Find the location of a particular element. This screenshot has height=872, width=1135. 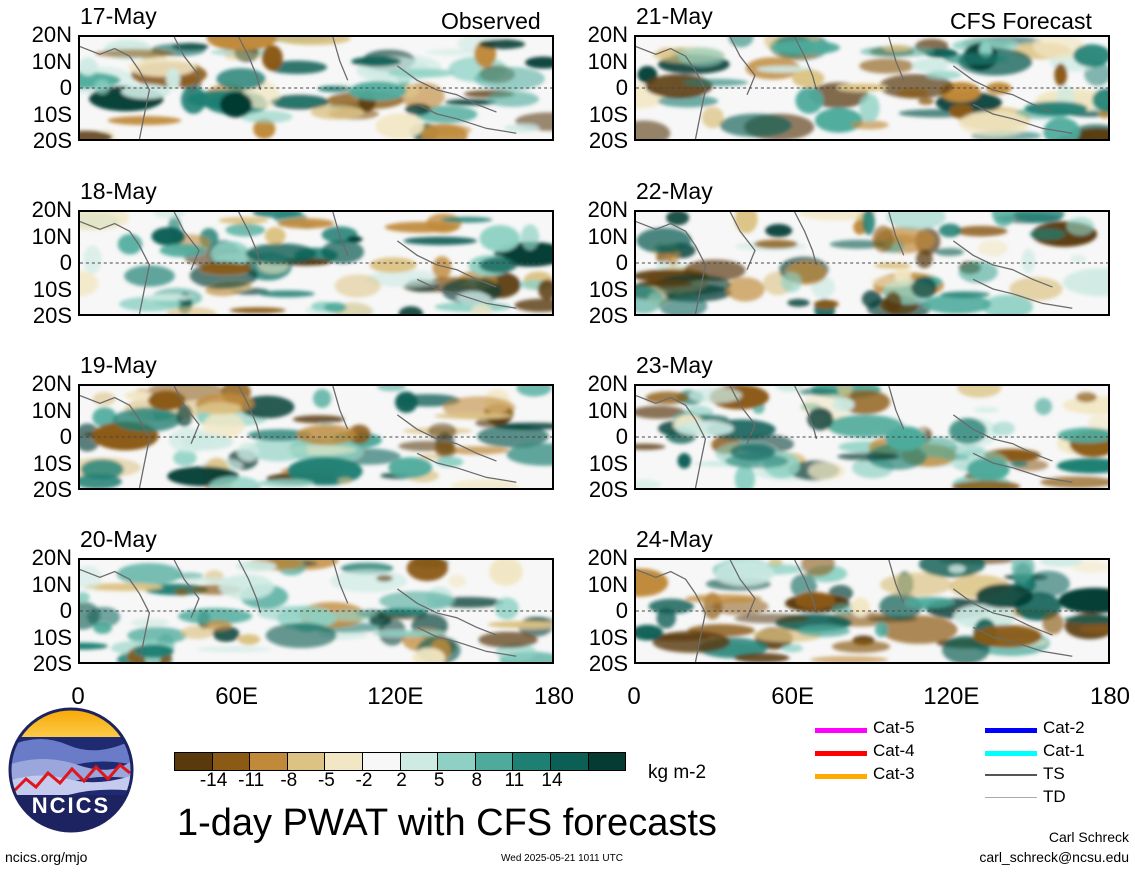

timestamp: Wed 2025-05-21 1011 UTC is located at coordinates (562, 858).